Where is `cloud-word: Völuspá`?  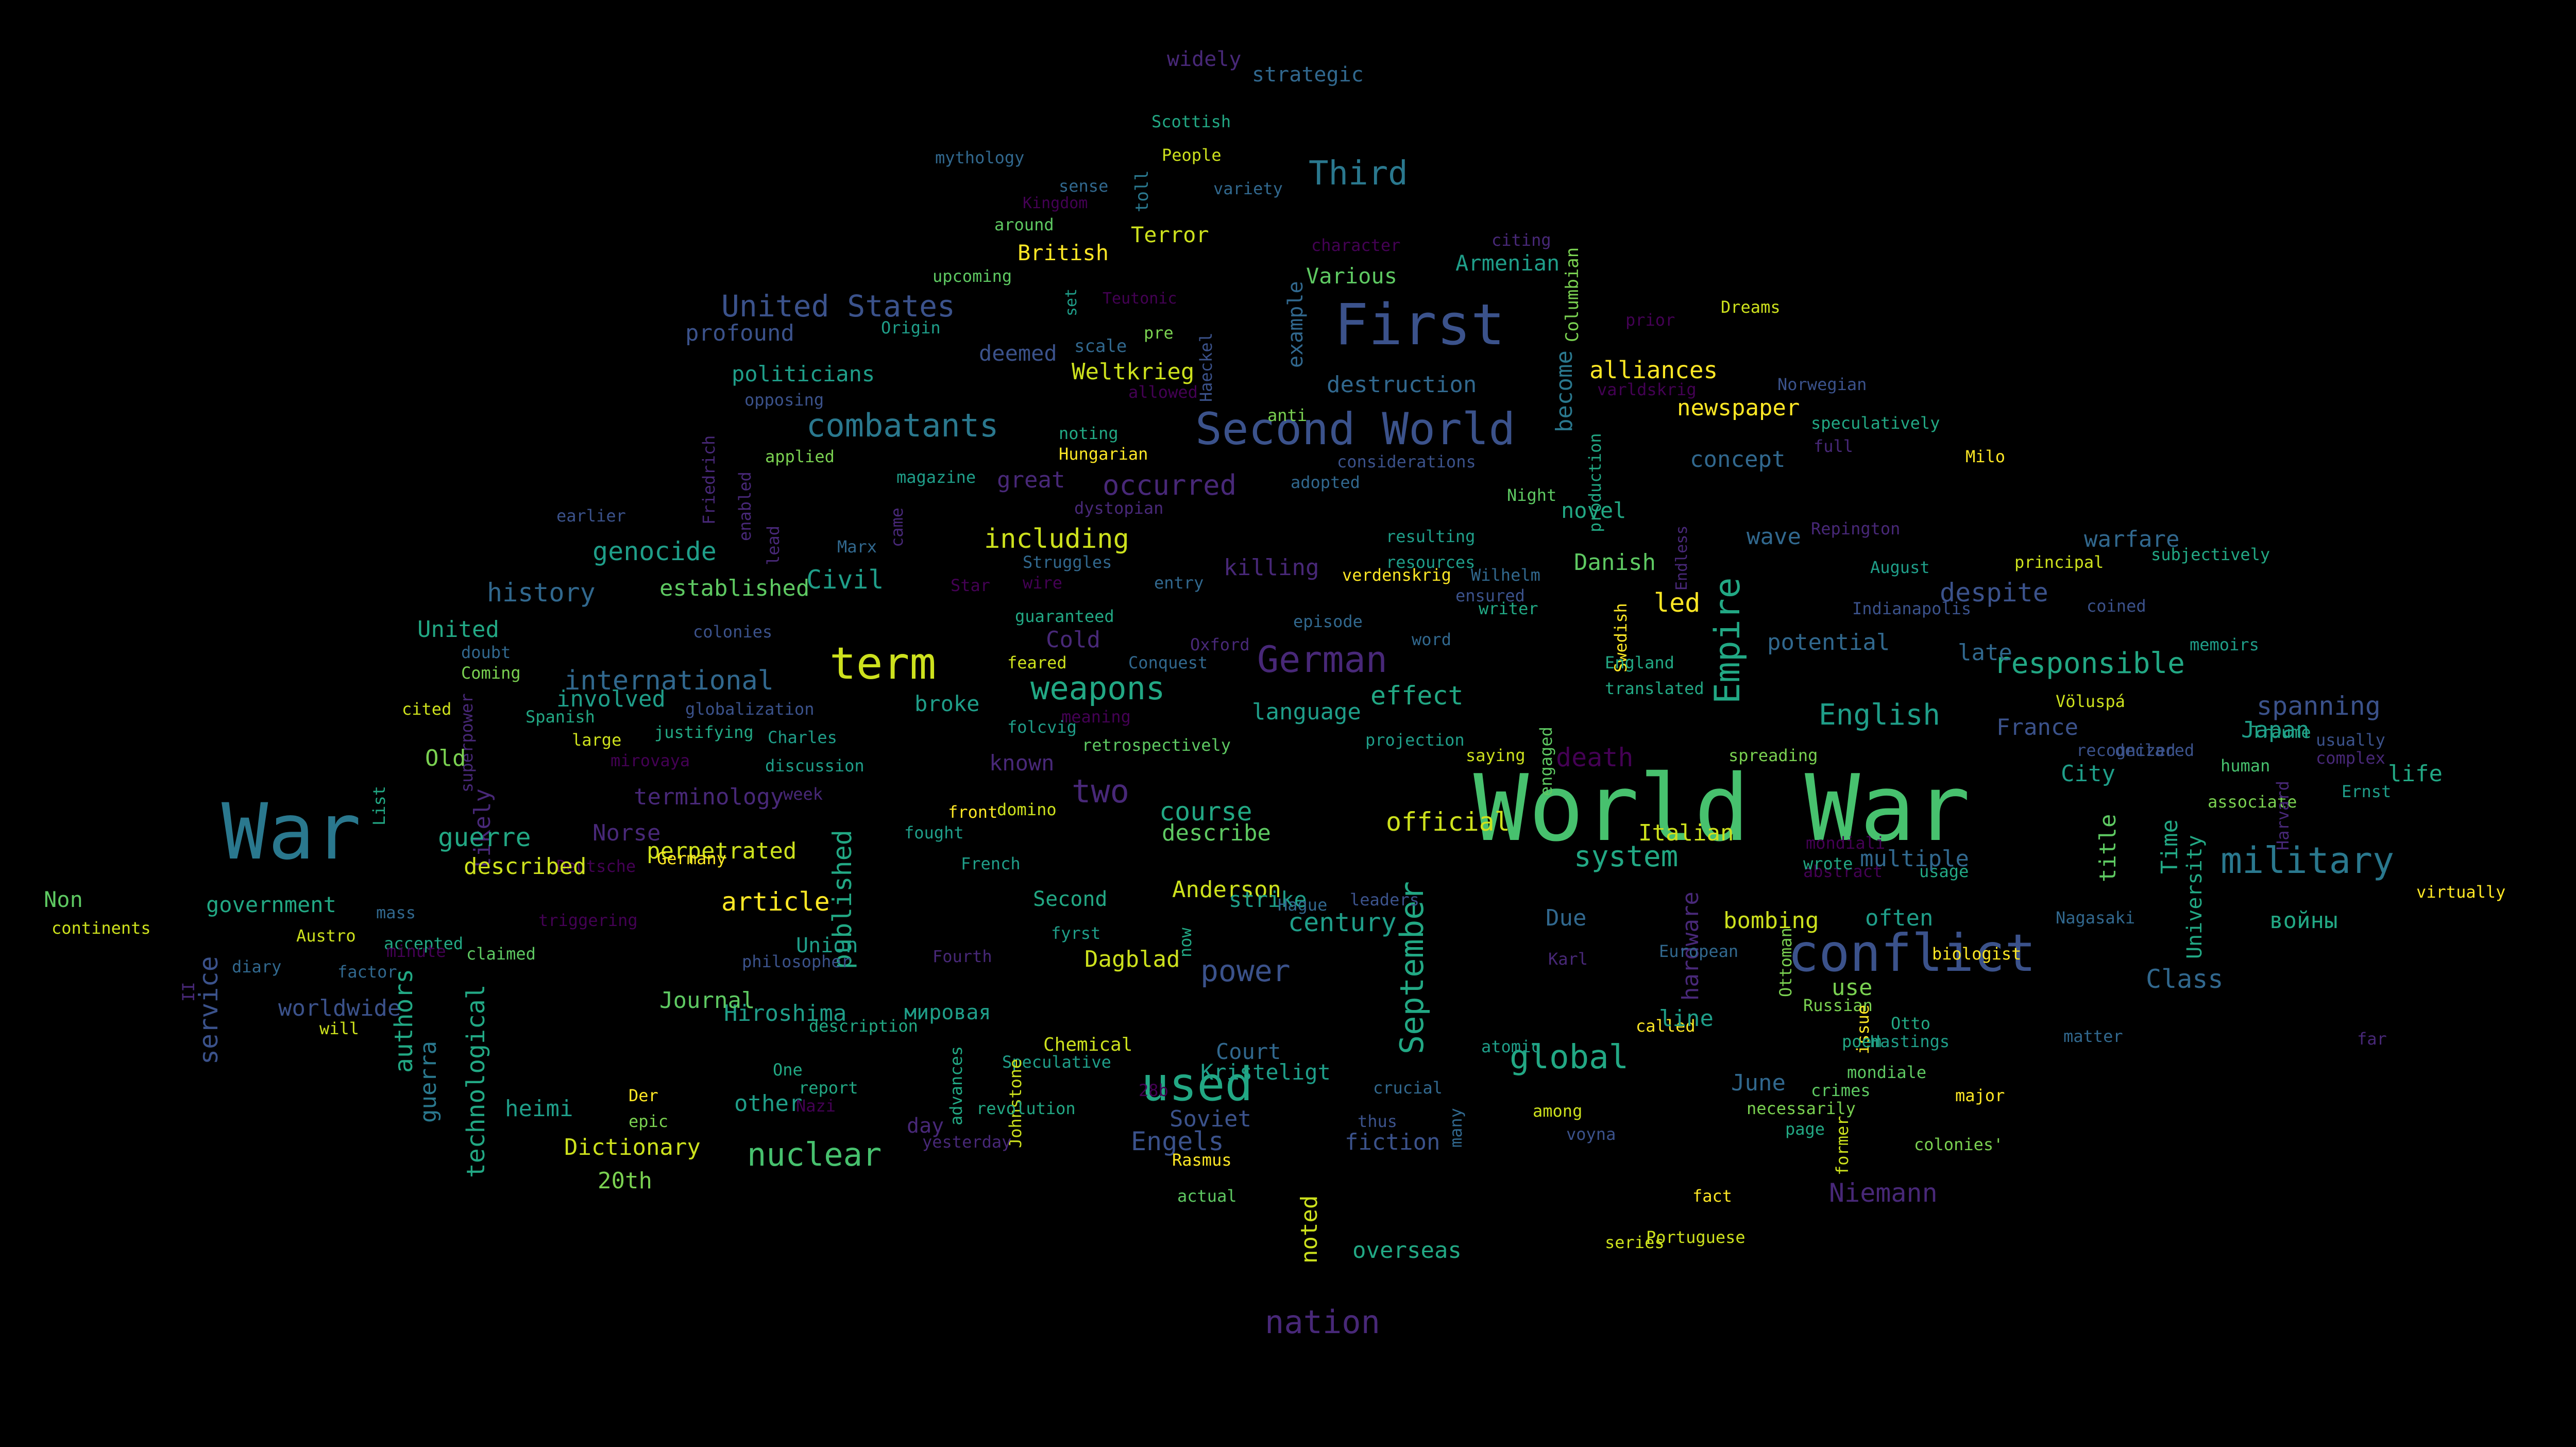 cloud-word: Völuspá is located at coordinates (2090, 701).